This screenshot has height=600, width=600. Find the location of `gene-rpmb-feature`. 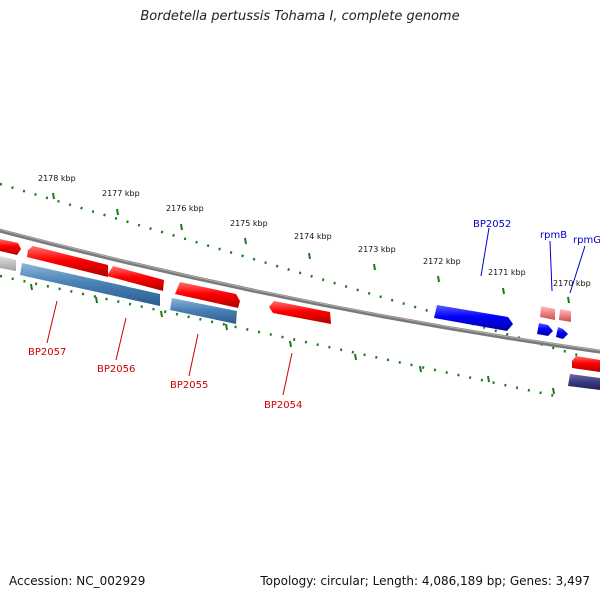

gene-rpmb-feature is located at coordinates (547, 313).